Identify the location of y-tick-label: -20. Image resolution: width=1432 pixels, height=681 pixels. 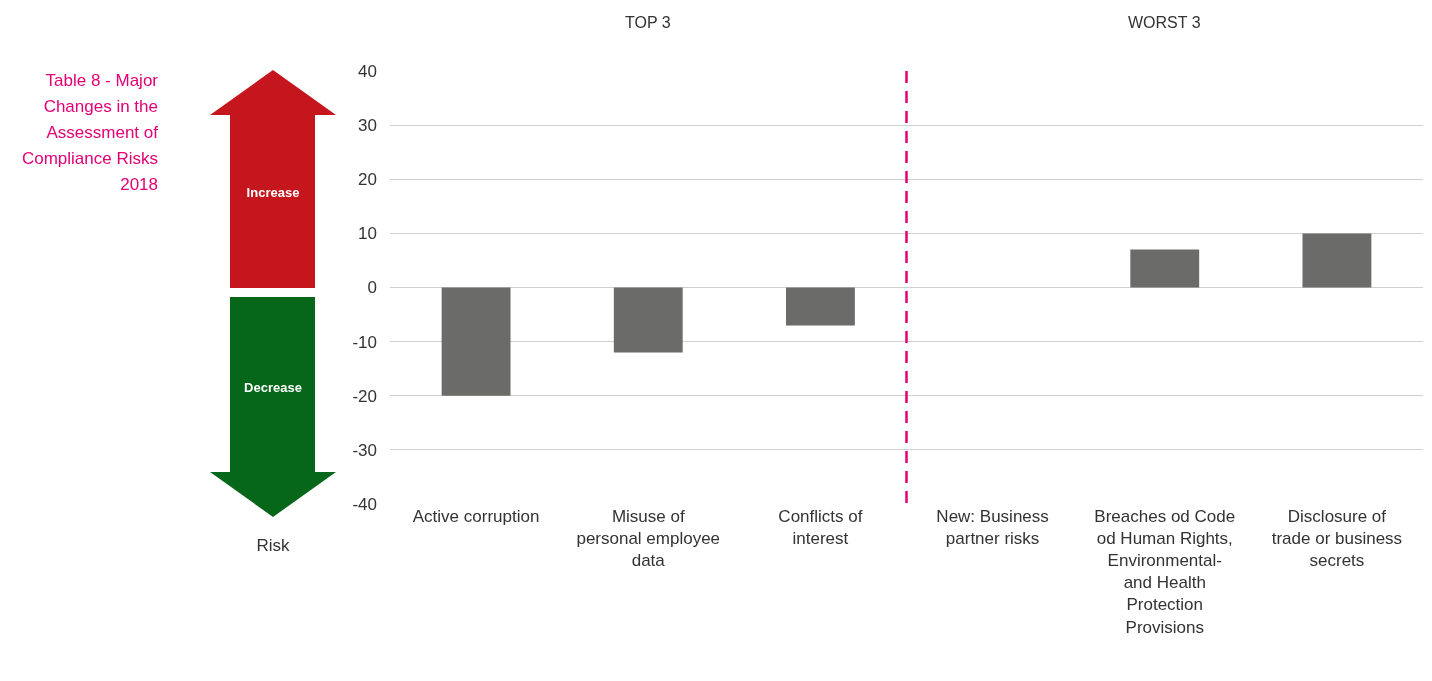
(364, 396).